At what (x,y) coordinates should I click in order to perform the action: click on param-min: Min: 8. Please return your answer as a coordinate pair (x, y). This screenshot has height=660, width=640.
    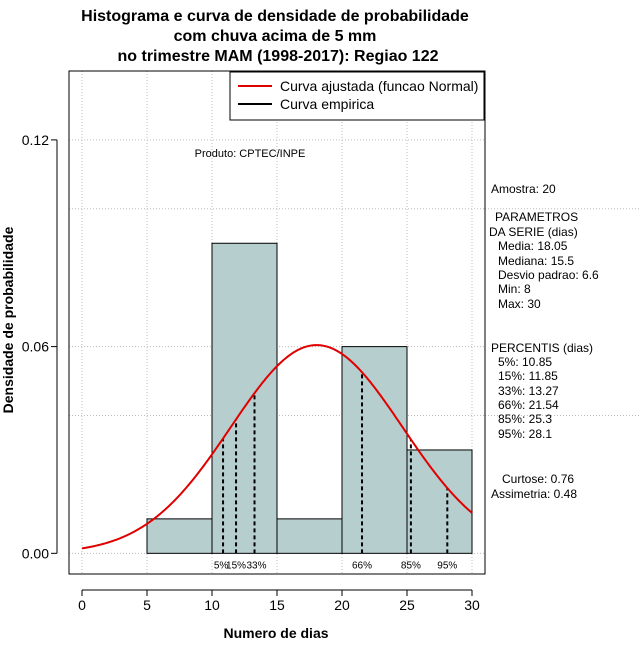
    Looking at the image, I should click on (514, 289).